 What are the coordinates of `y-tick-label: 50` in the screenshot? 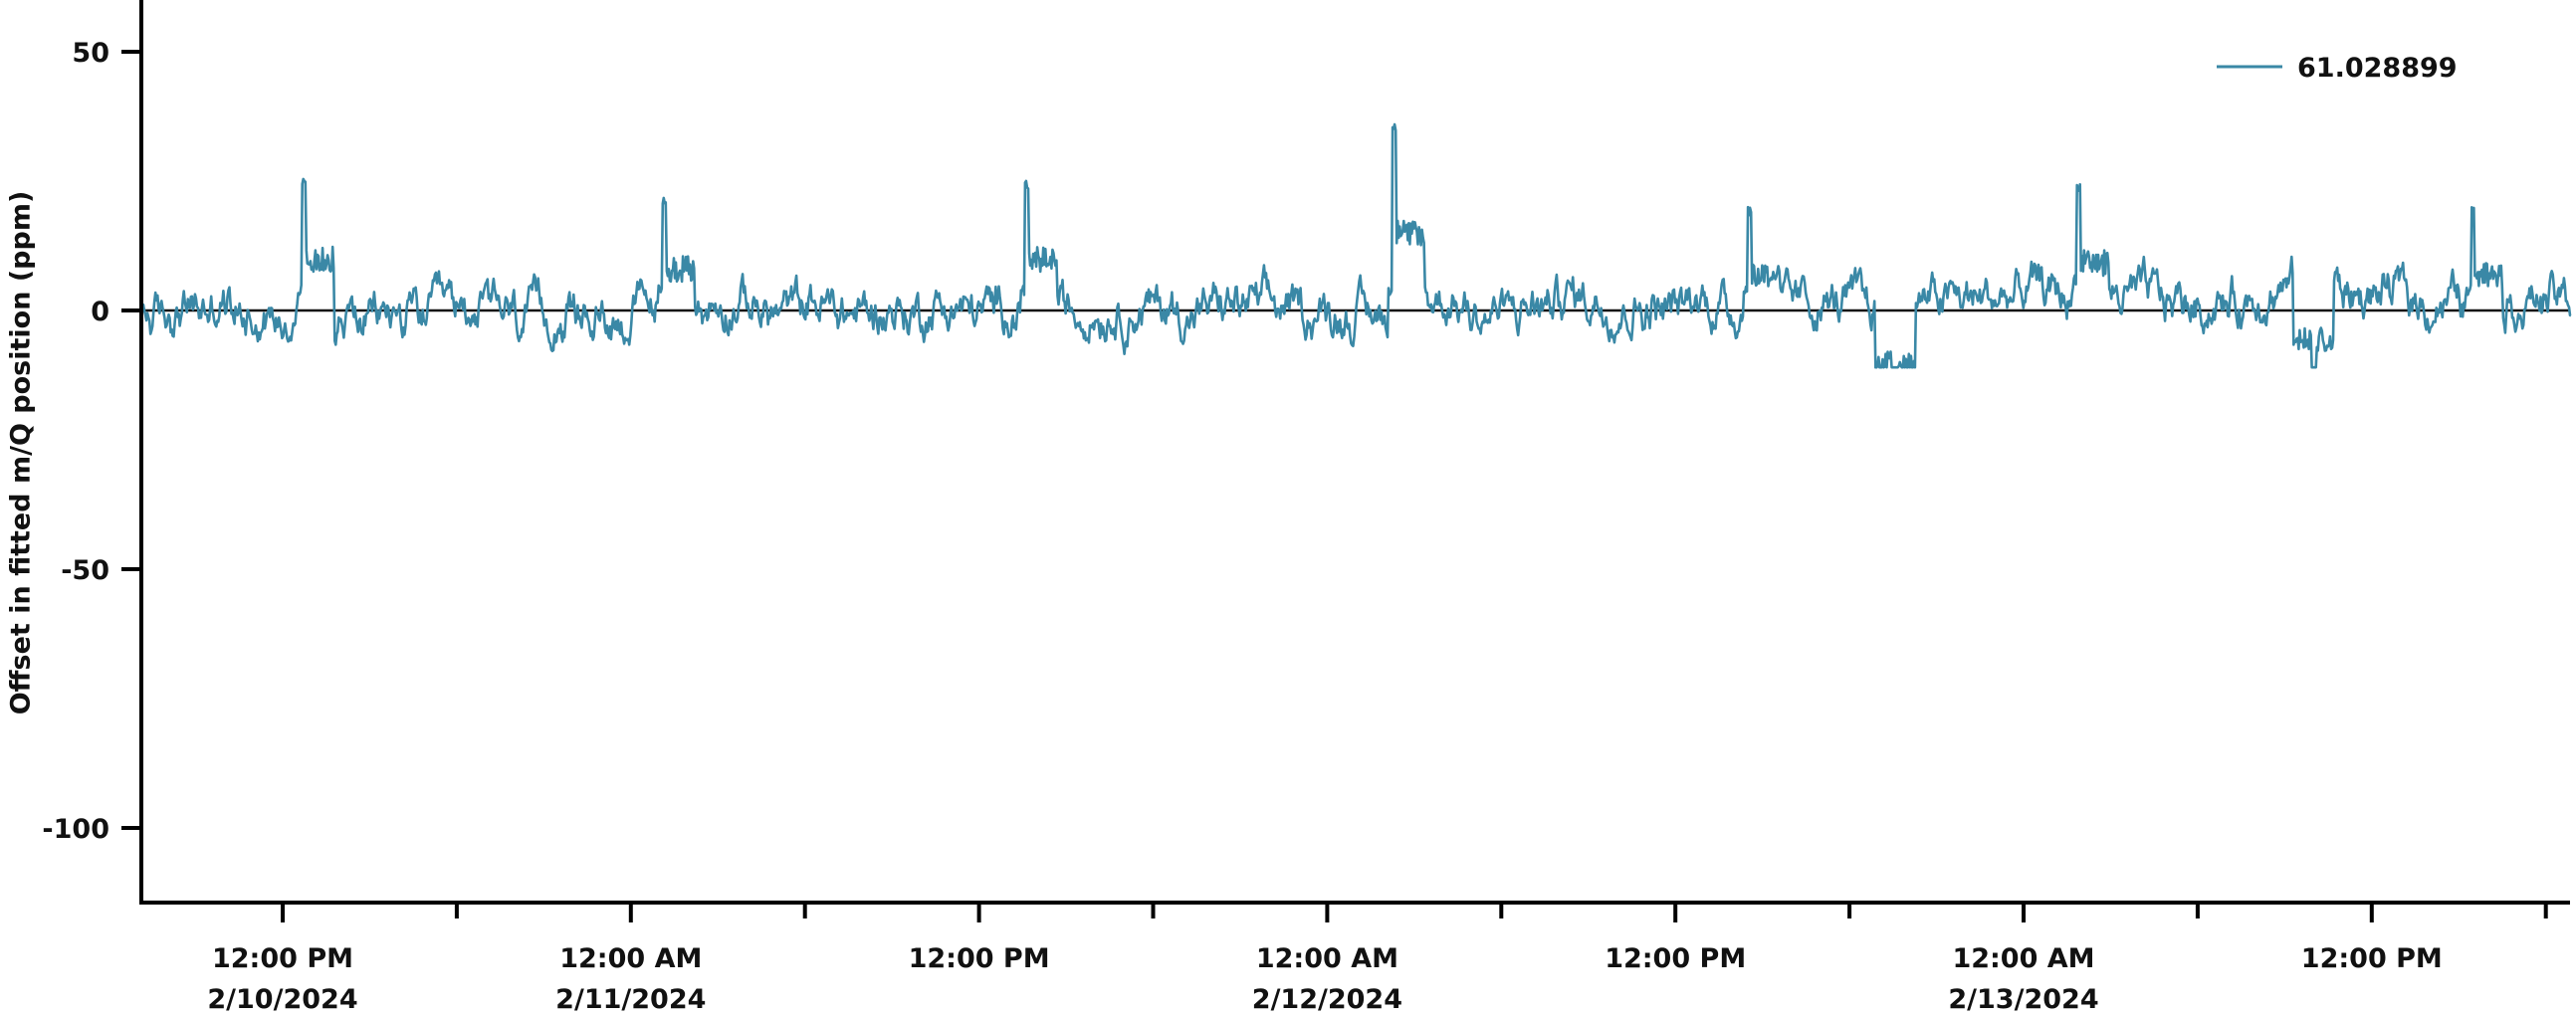 It's located at (90, 53).